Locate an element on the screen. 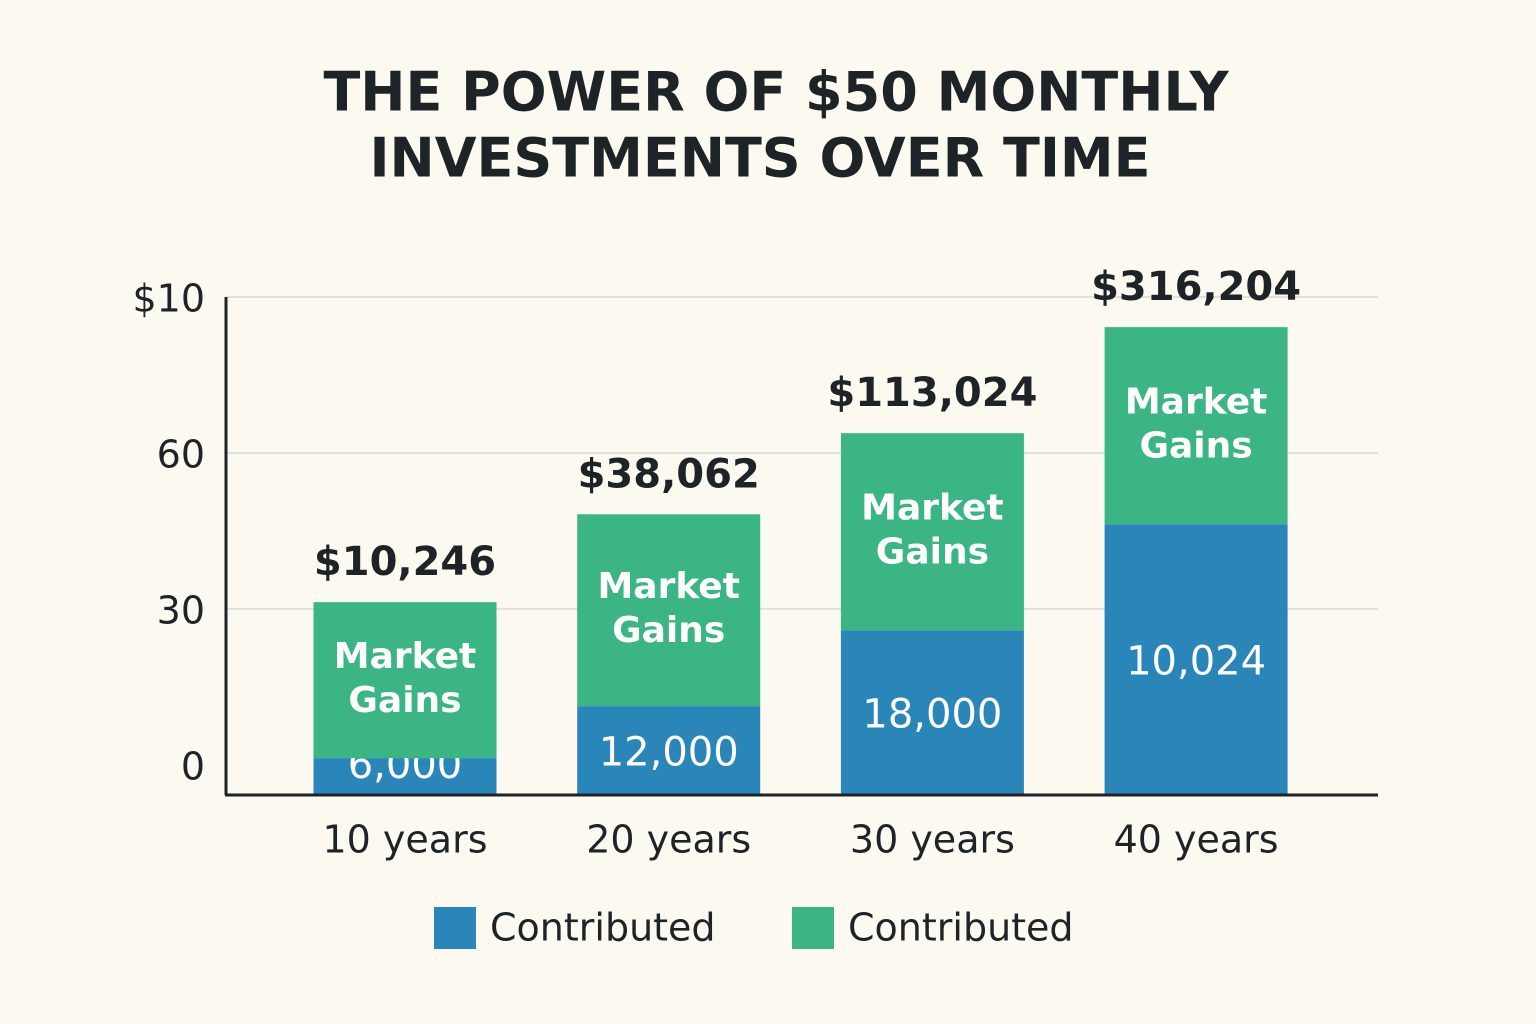  total-label: $113,024 is located at coordinates (932, 393).